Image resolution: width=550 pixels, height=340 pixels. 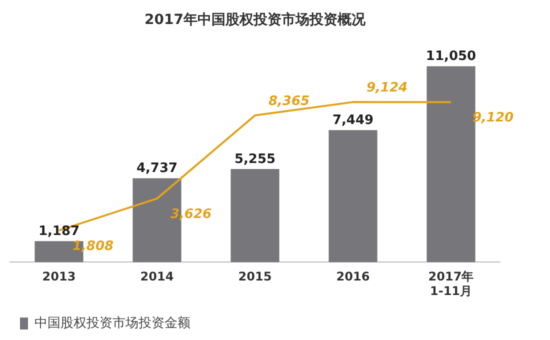 I want to click on data-label: 11,050, so click(x=451, y=56).